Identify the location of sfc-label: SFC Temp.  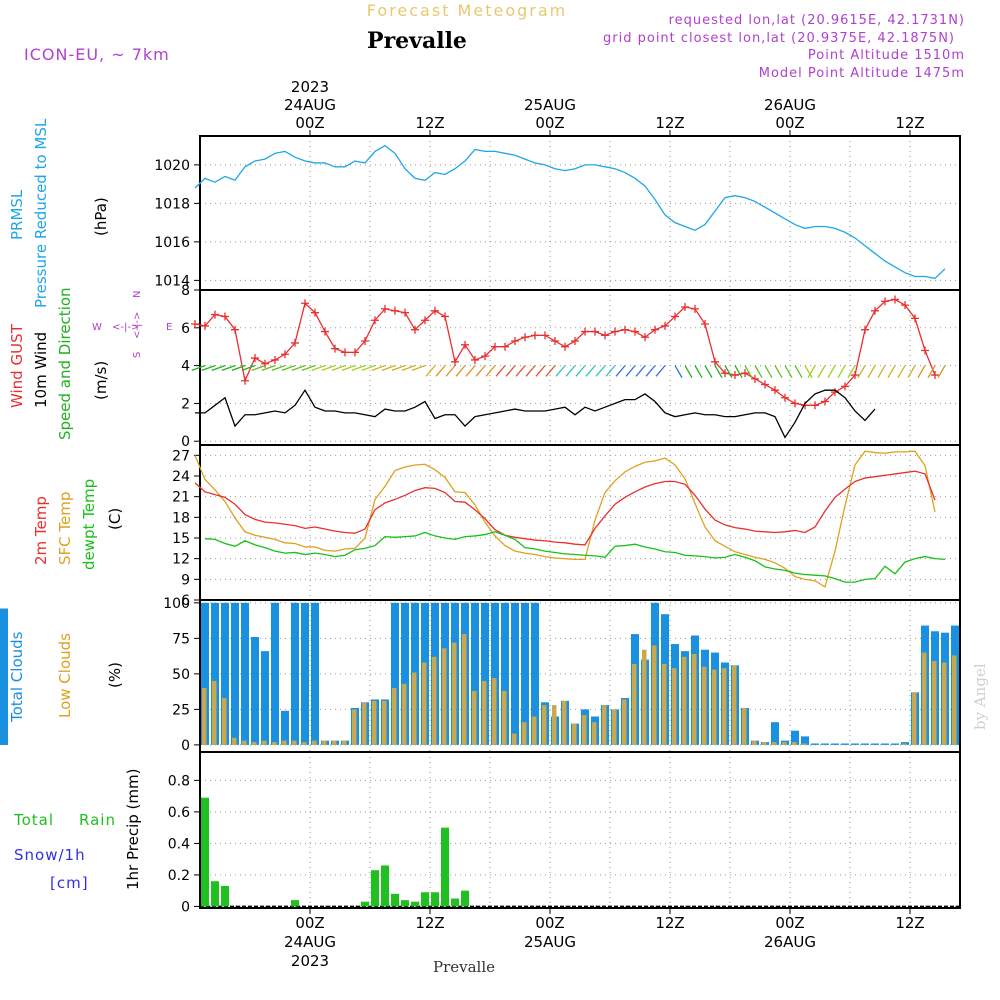
(65, 528).